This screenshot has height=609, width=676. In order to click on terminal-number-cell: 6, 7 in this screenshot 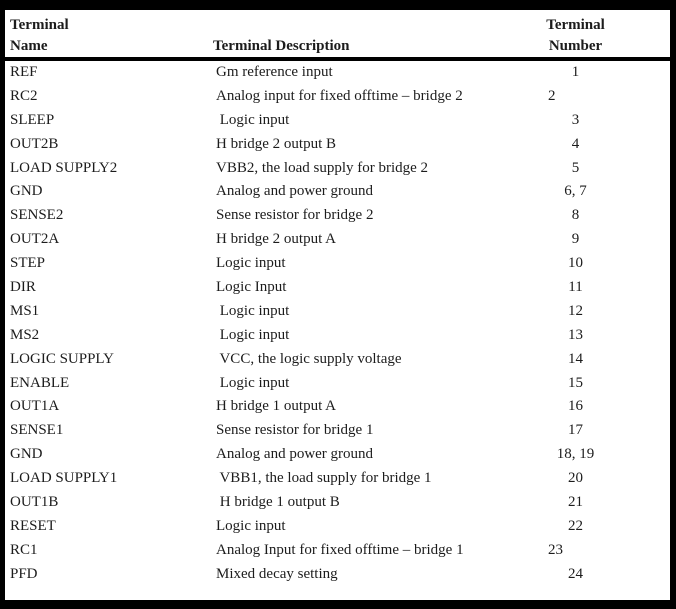, I will do `click(575, 191)`.